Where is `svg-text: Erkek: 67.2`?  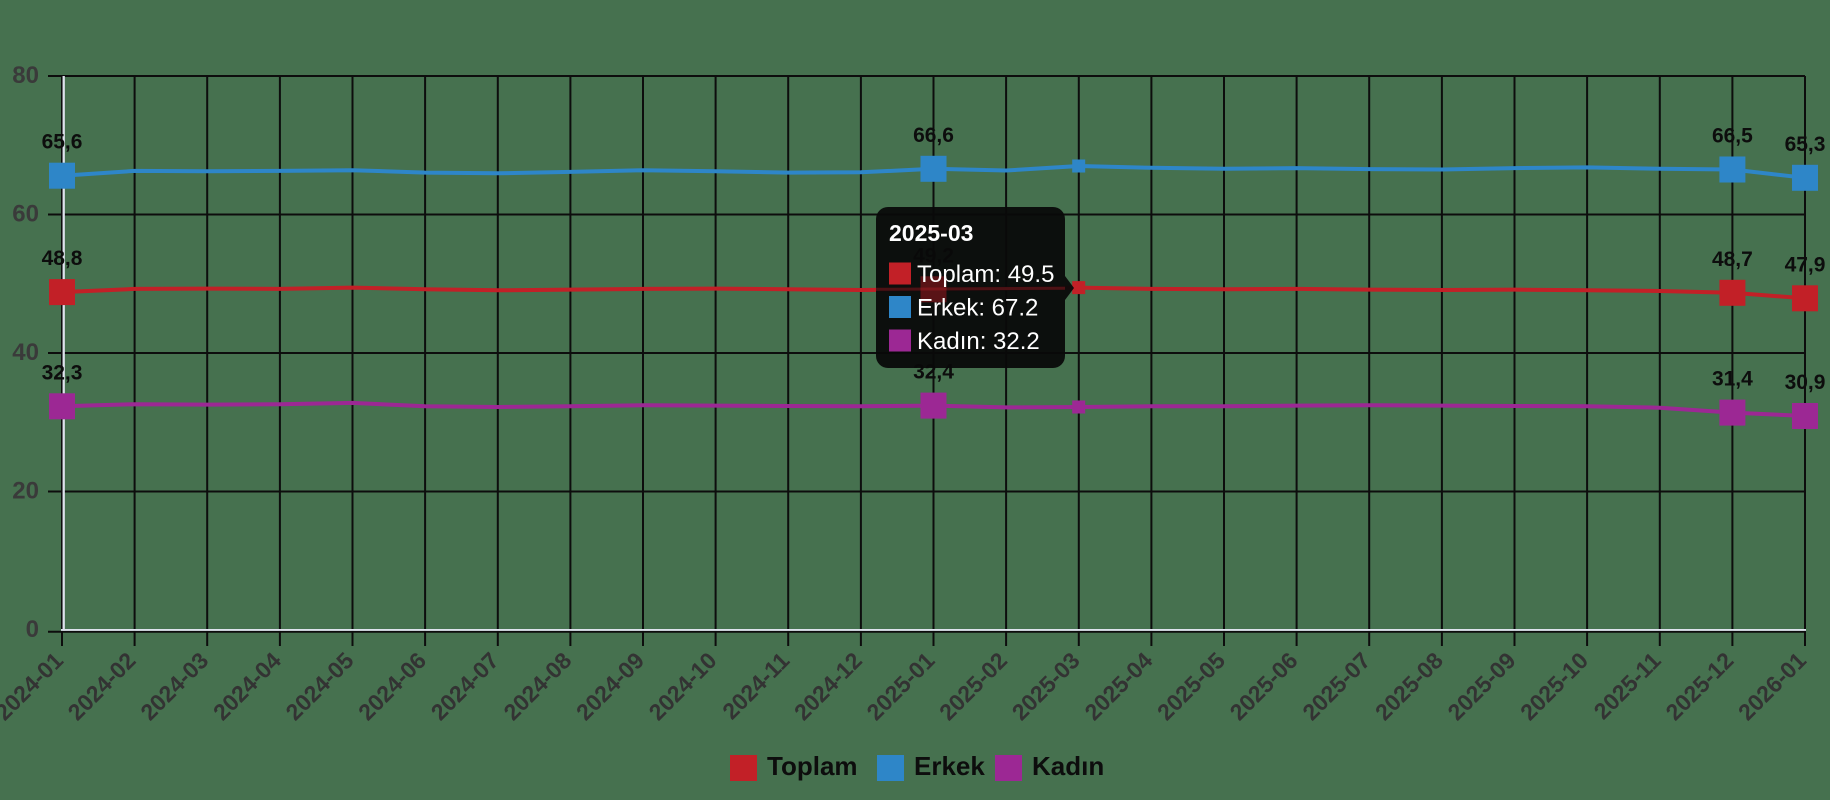
svg-text: Erkek: 67.2 is located at coordinates (977, 308).